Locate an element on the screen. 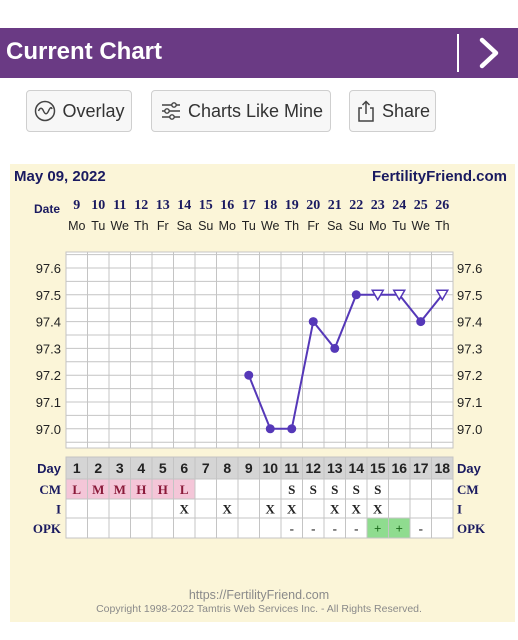  overlay-label: Overlay is located at coordinates (93, 110).